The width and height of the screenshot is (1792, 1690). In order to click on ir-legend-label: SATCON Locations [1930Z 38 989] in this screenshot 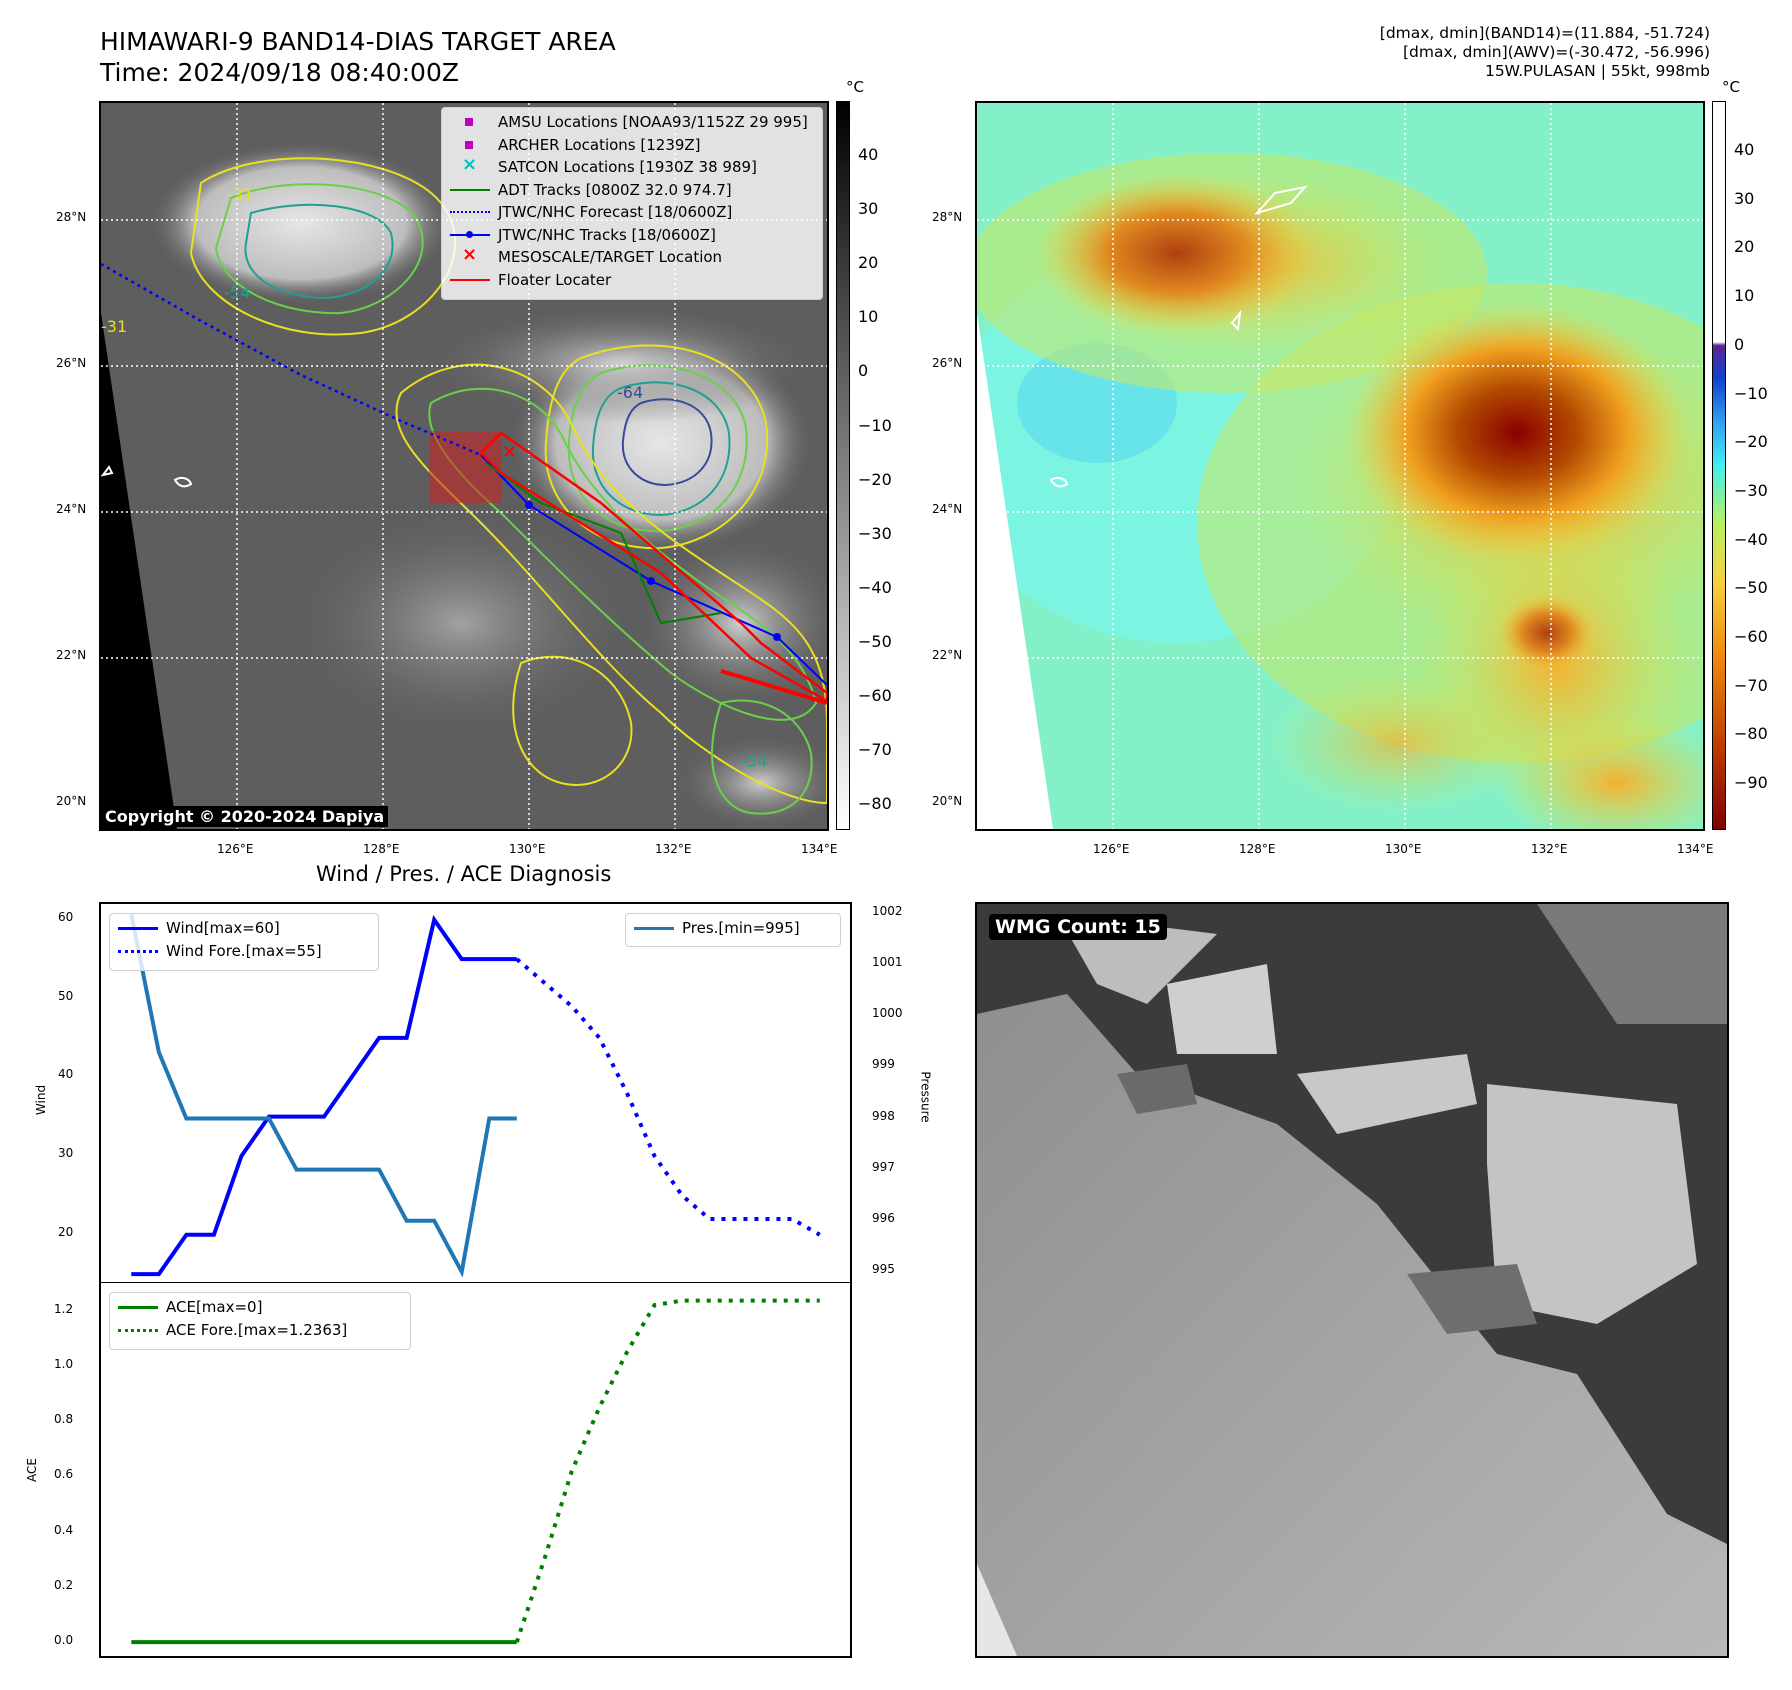, I will do `click(627, 167)`.